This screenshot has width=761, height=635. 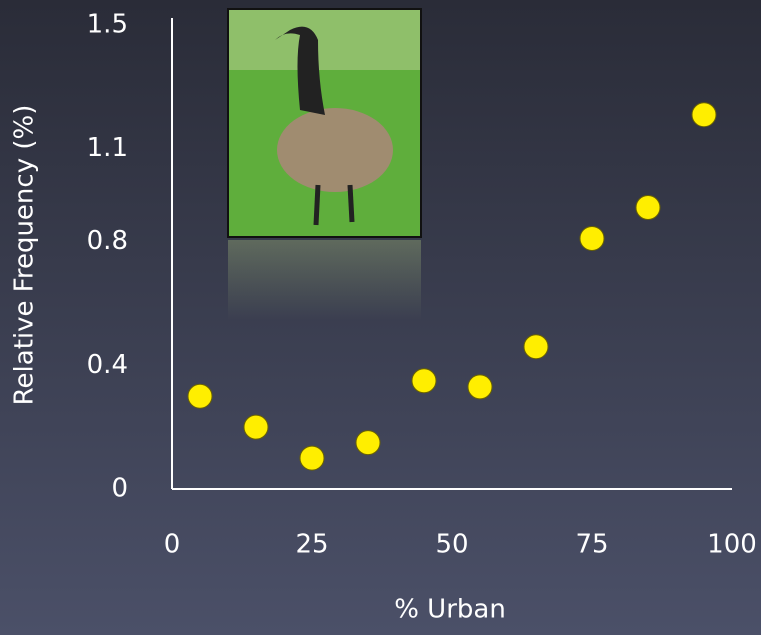 What do you see at coordinates (107, 365) in the screenshot?
I see `y-tick-label: 0.4` at bounding box center [107, 365].